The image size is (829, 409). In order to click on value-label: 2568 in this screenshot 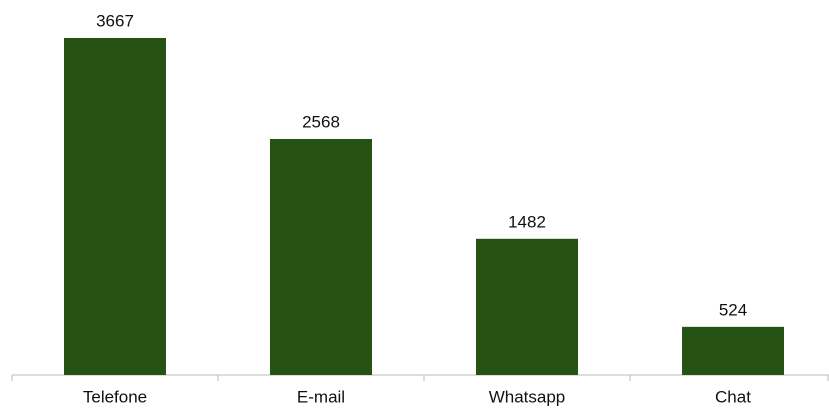, I will do `click(321, 121)`.